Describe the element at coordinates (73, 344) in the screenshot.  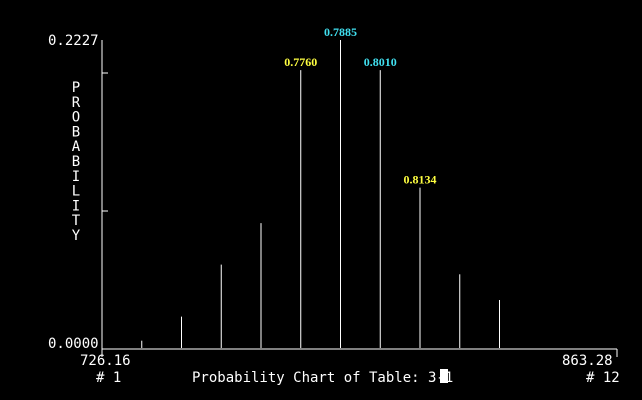
I see `y-min-label: 0.0000` at that location.